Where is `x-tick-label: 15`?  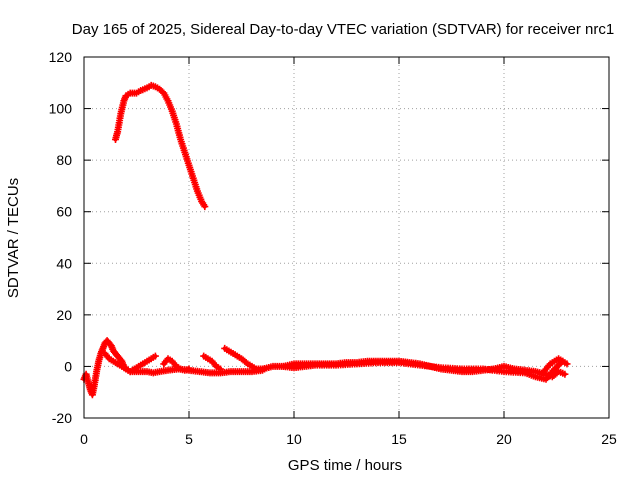
x-tick-label: 15 is located at coordinates (399, 439).